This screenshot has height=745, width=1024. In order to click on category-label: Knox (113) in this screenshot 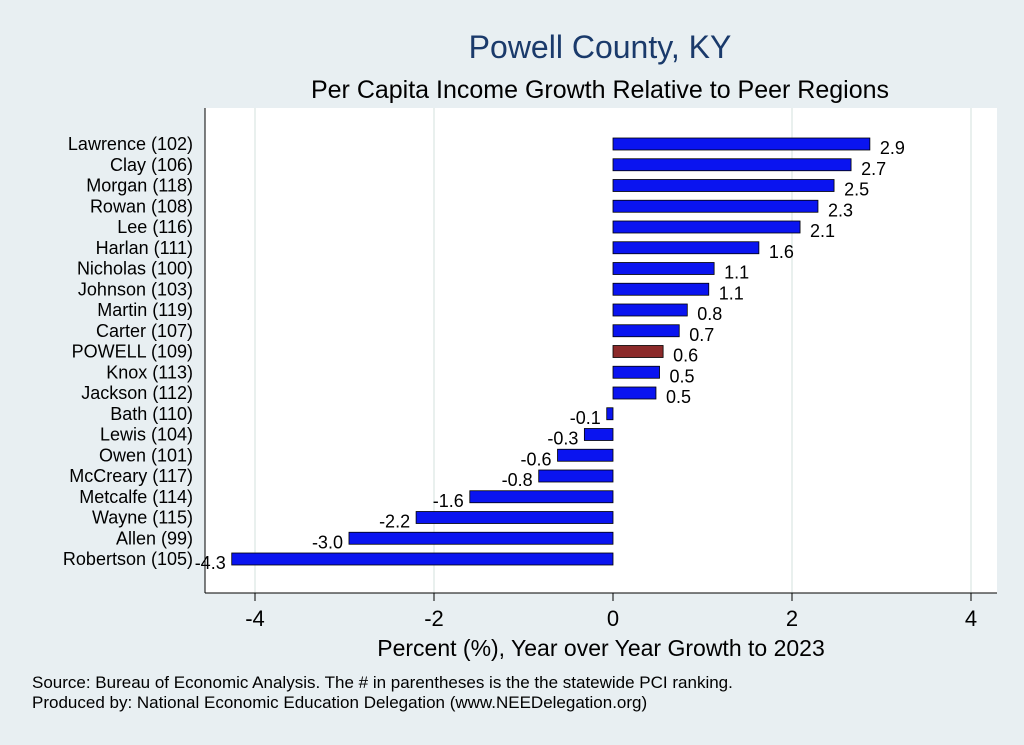, I will do `click(149, 372)`.